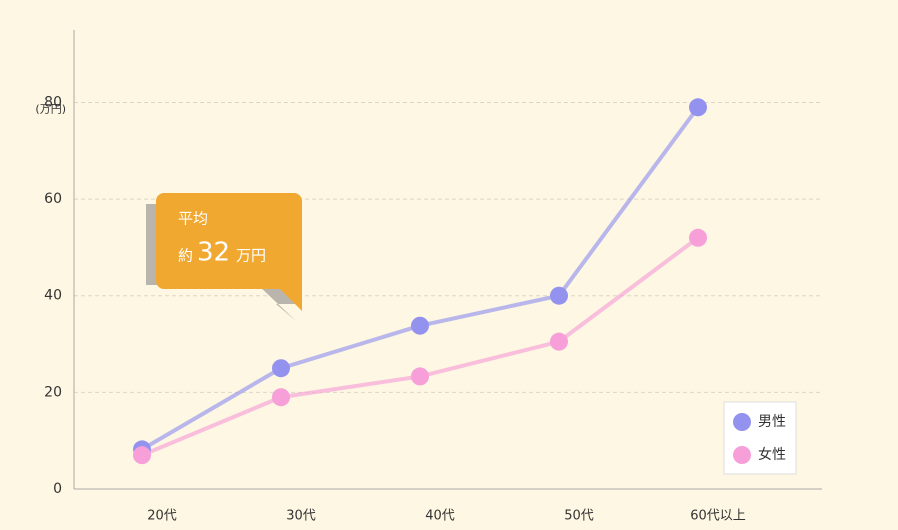 This screenshot has height=530, width=898. Describe the element at coordinates (579, 516) in the screenshot. I see `x-tick-label: 50代` at that location.